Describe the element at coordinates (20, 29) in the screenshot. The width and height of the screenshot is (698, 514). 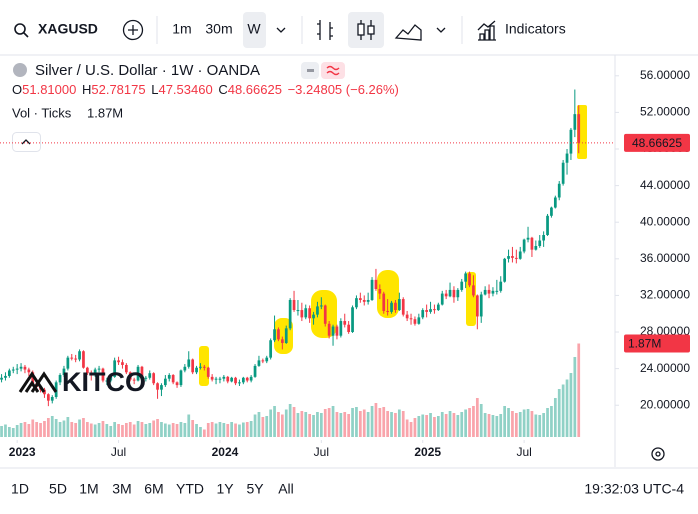
I see `search-icon` at that location.